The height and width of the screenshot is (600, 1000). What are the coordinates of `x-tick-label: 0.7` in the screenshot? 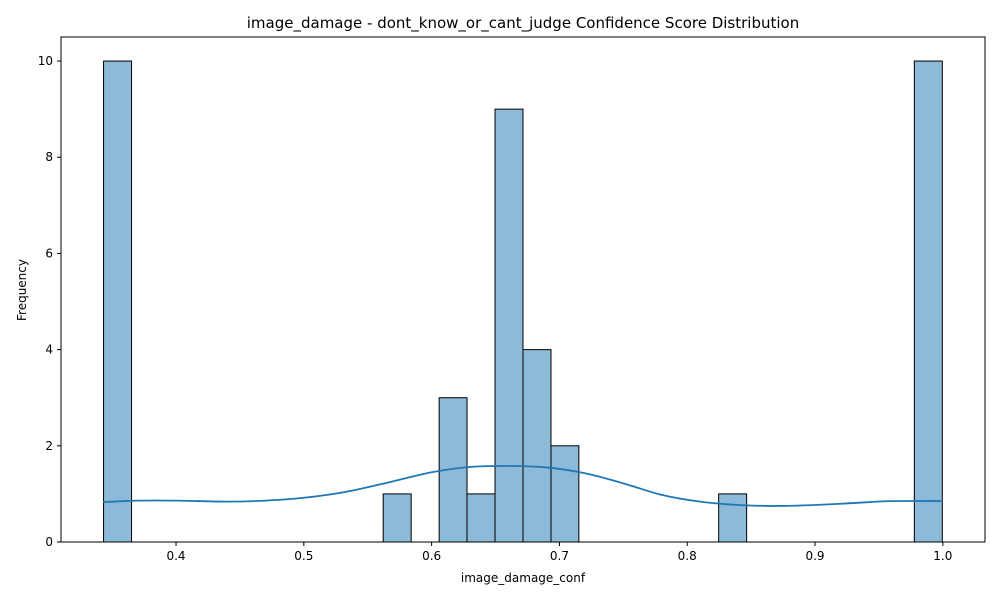 It's located at (559, 556).